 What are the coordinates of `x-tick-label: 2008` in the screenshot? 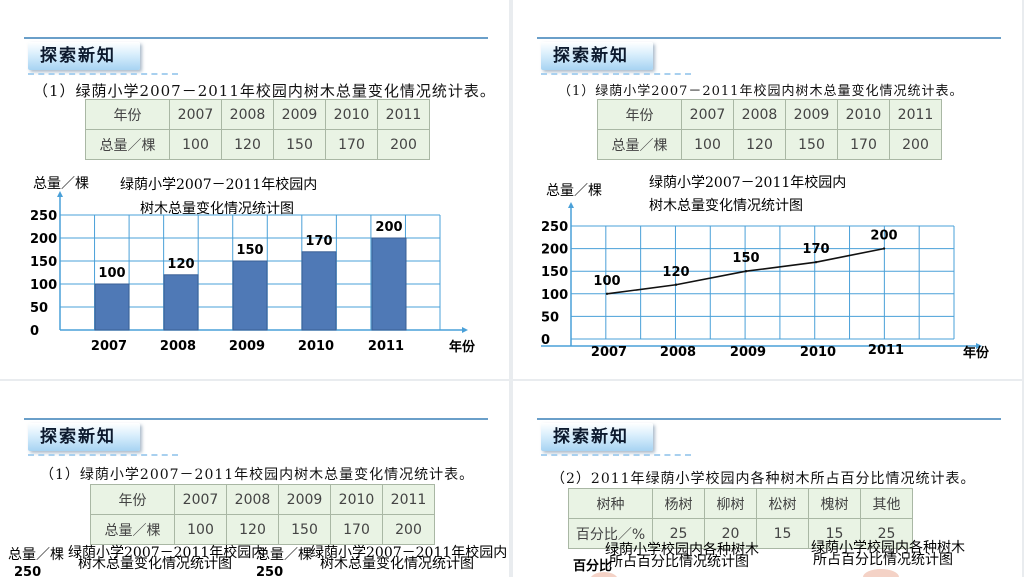 It's located at (178, 346).